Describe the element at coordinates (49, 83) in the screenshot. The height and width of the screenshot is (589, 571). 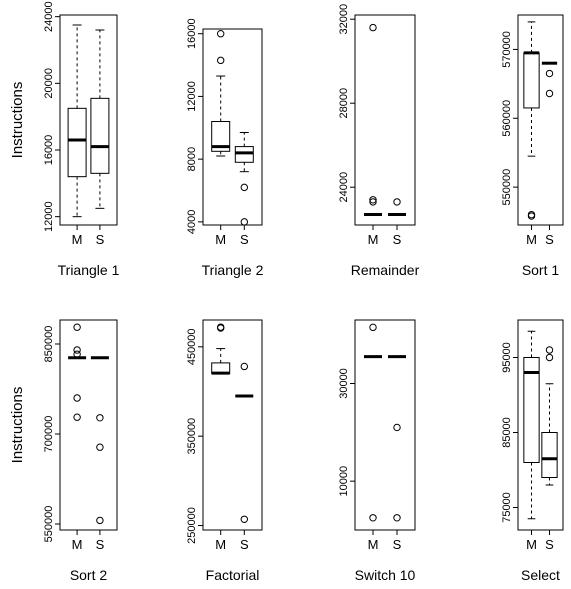
I see `y-tick-label: 20000` at that location.